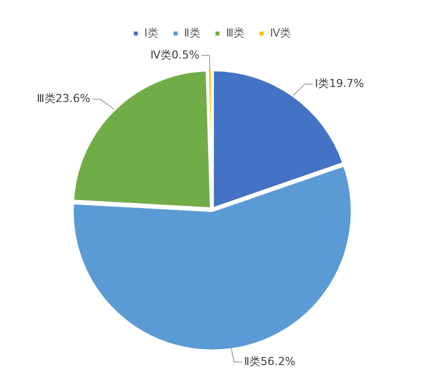  I want to click on data-label: Ⅳ类0.5%, so click(175, 55).